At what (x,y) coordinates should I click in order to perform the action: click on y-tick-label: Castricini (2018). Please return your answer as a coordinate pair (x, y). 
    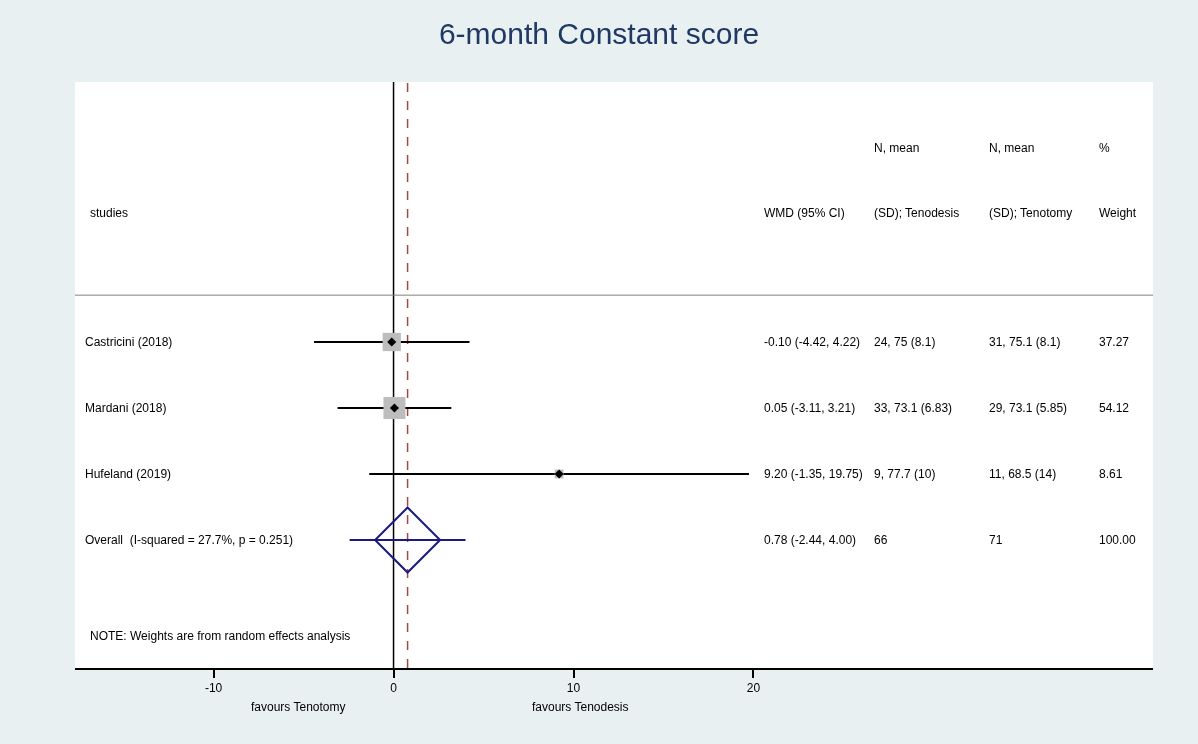
    Looking at the image, I should click on (129, 342).